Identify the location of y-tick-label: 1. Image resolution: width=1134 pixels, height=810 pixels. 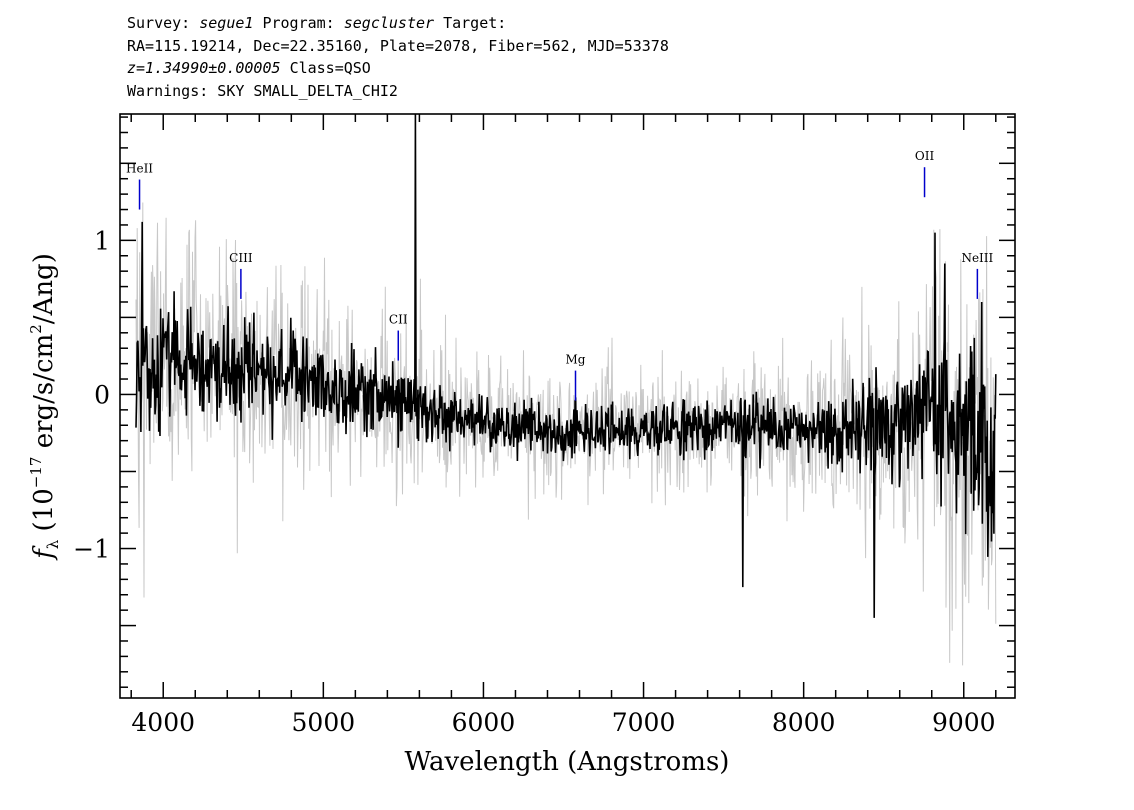
(102, 240).